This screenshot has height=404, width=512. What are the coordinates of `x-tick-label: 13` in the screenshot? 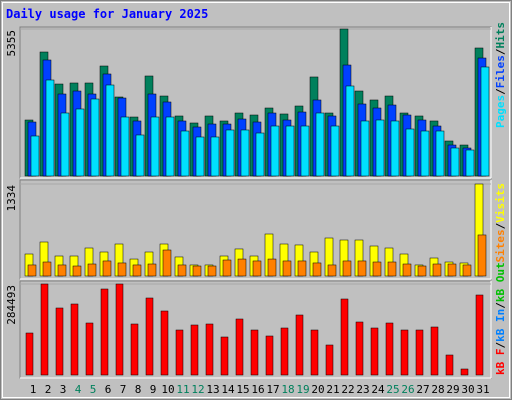 It's located at (212, 389).